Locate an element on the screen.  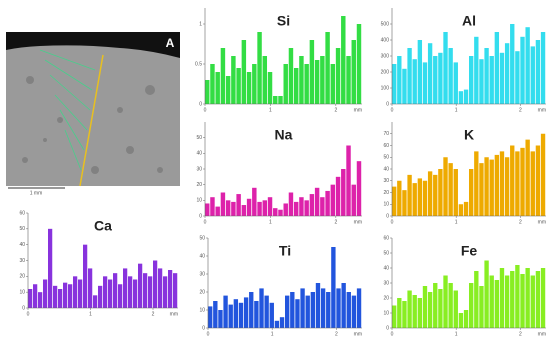
chart-title: Fe is located at coordinates (469, 251).